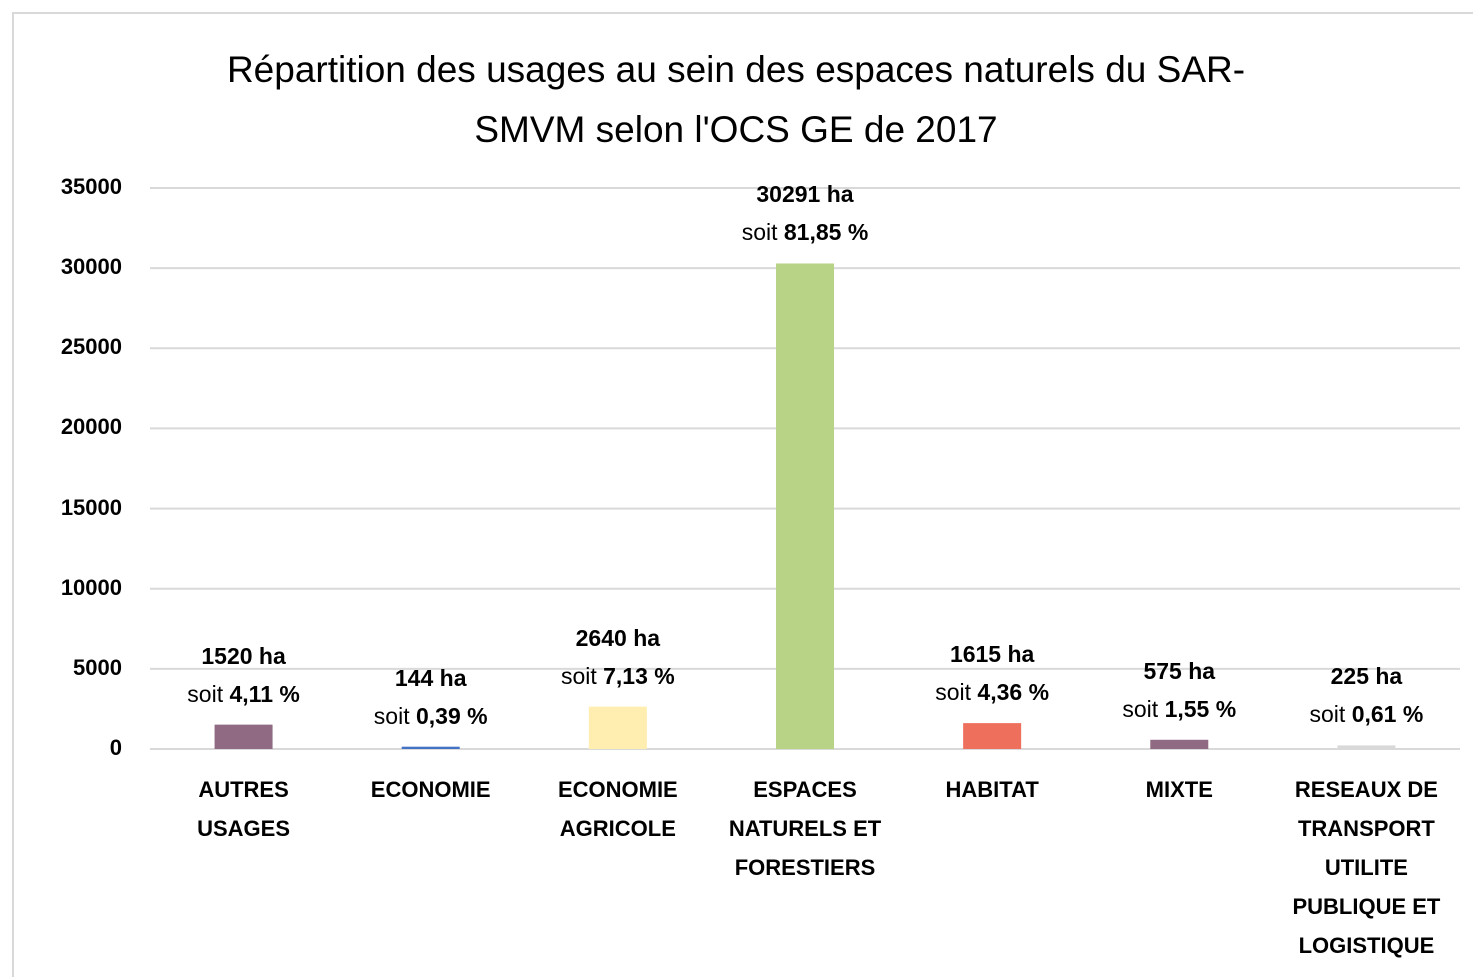  What do you see at coordinates (1387, 714) in the screenshot?
I see `share-value: 0,61 %` at bounding box center [1387, 714].